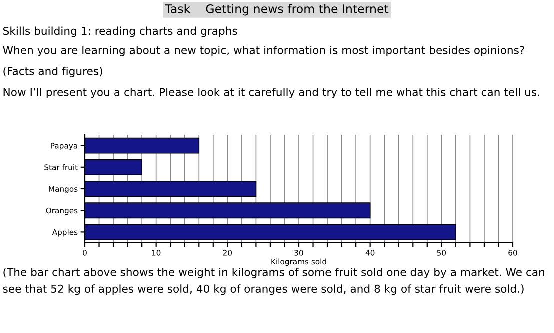 This screenshot has height=333, width=554. Describe the element at coordinates (120, 32) in the screenshot. I see `chart-subtitle: Skills building 1: reading charts and graphs` at that location.